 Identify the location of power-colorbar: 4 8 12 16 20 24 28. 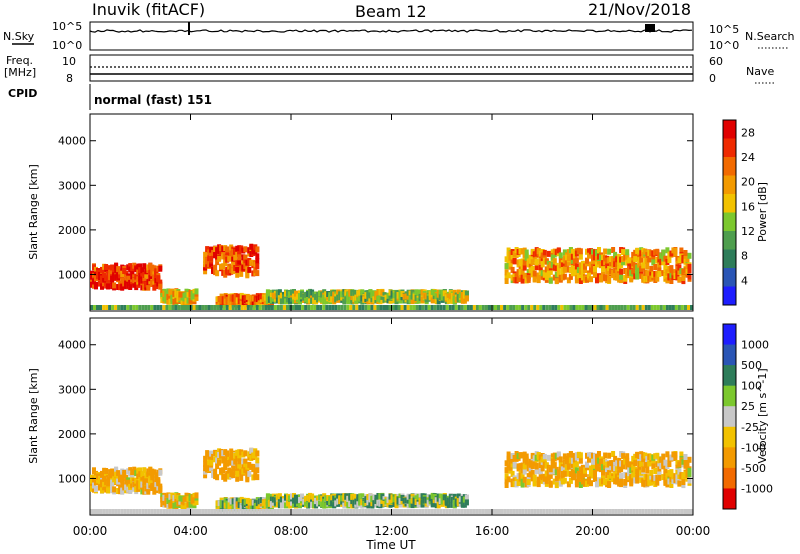
(738, 212).